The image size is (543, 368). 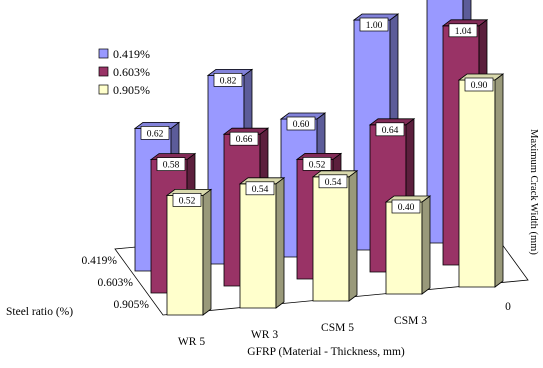 I want to click on data-label-text: 1.04, so click(x=463, y=32).